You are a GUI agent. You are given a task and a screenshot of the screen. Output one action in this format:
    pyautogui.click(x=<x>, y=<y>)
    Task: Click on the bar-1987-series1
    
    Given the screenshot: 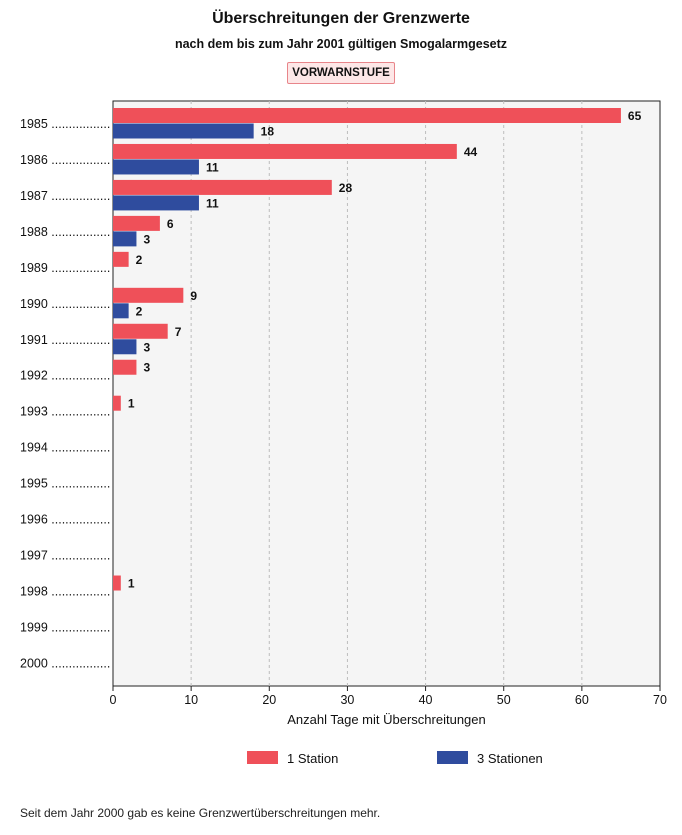 What is the action you would take?
    pyautogui.click(x=222, y=187)
    